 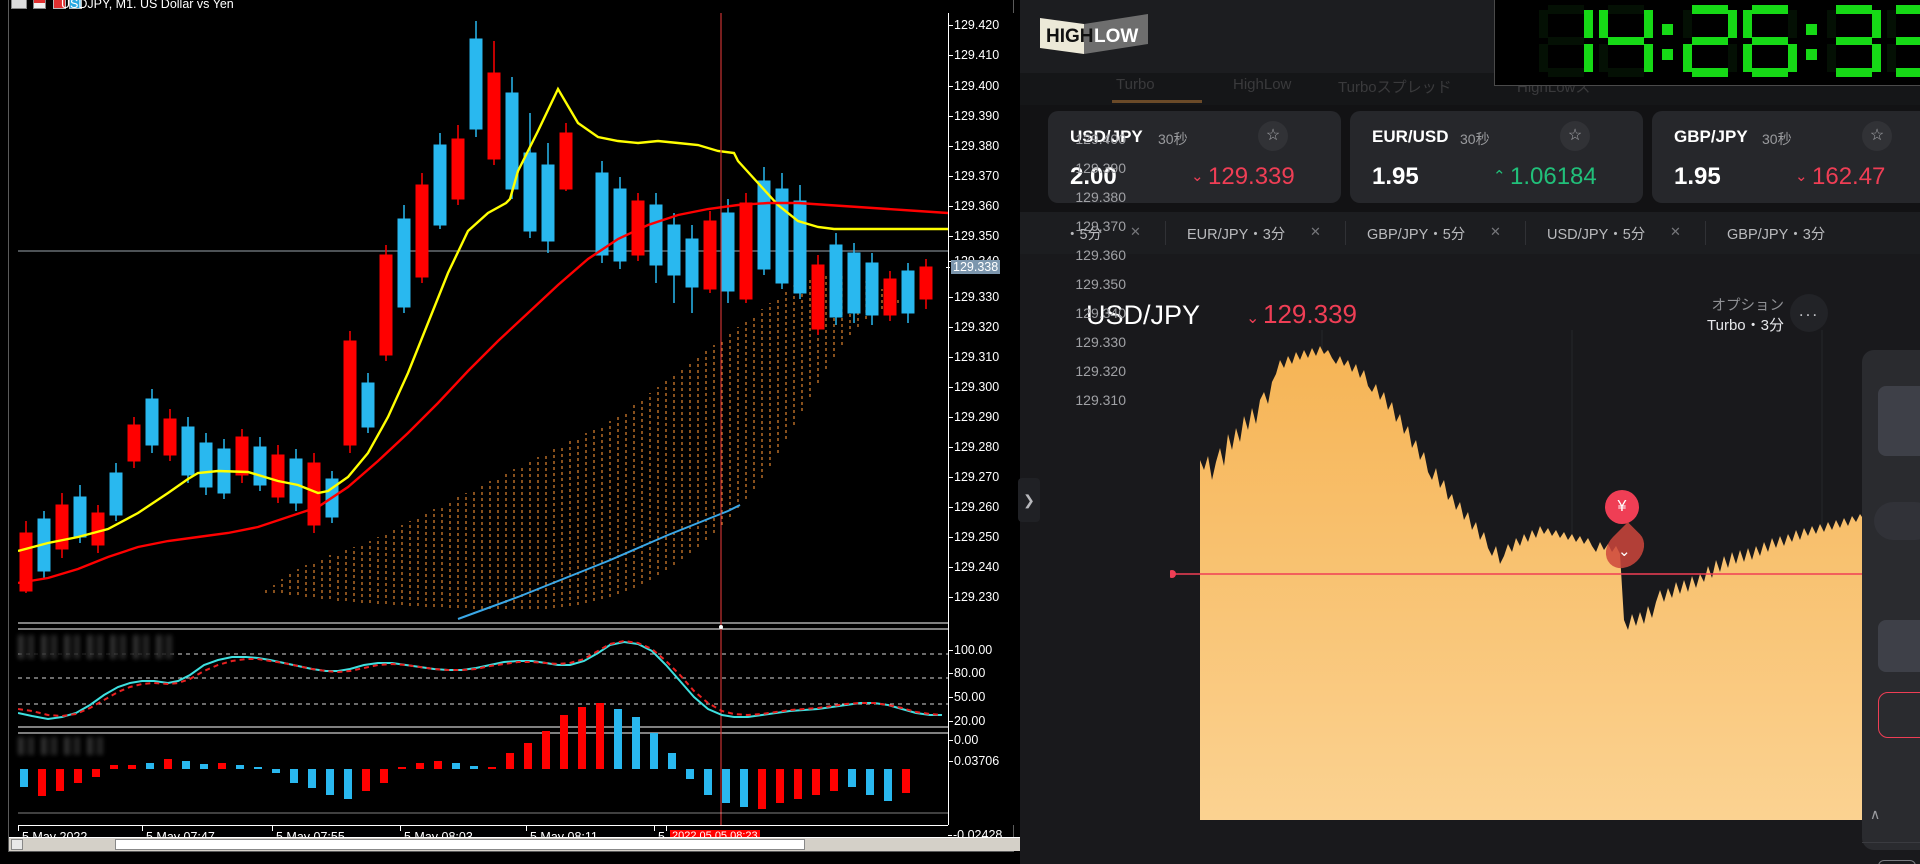 What do you see at coordinates (1100, 400) in the screenshot?
I see `y-tick: 129.310` at bounding box center [1100, 400].